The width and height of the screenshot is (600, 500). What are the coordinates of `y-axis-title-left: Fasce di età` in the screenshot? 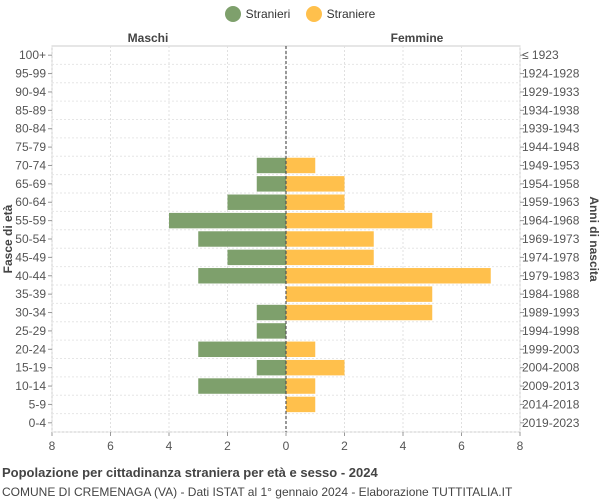 It's located at (8, 238).